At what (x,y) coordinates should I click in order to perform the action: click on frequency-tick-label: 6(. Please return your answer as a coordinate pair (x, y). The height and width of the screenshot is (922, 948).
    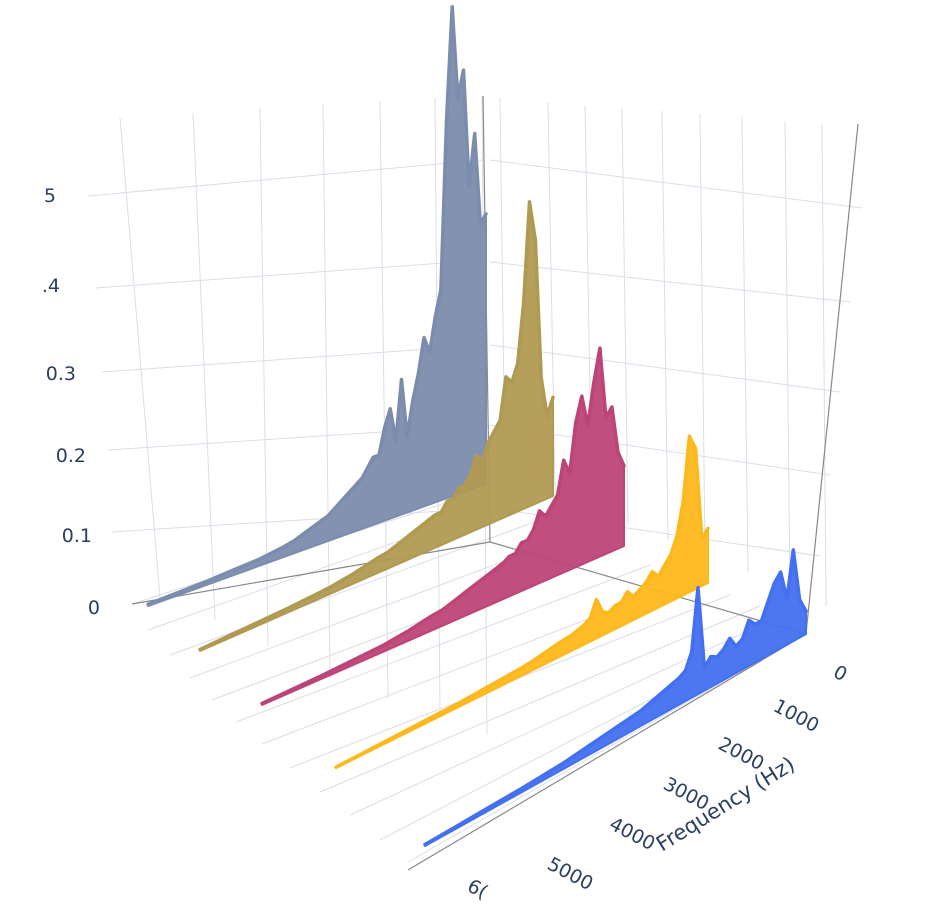
    Looking at the image, I should click on (478, 889).